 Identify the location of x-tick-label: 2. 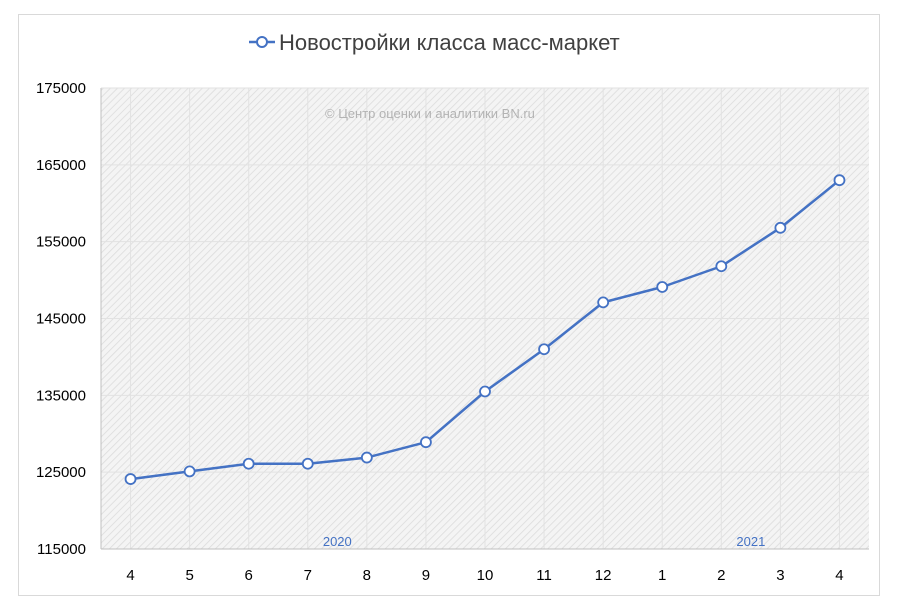
(721, 575).